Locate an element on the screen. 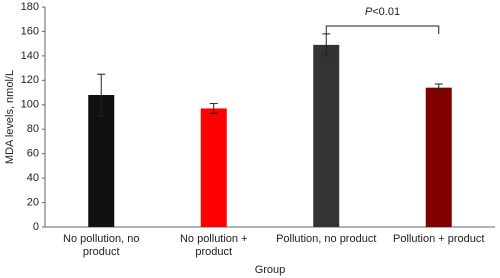  y-tick-label: 20 is located at coordinates (33, 202).